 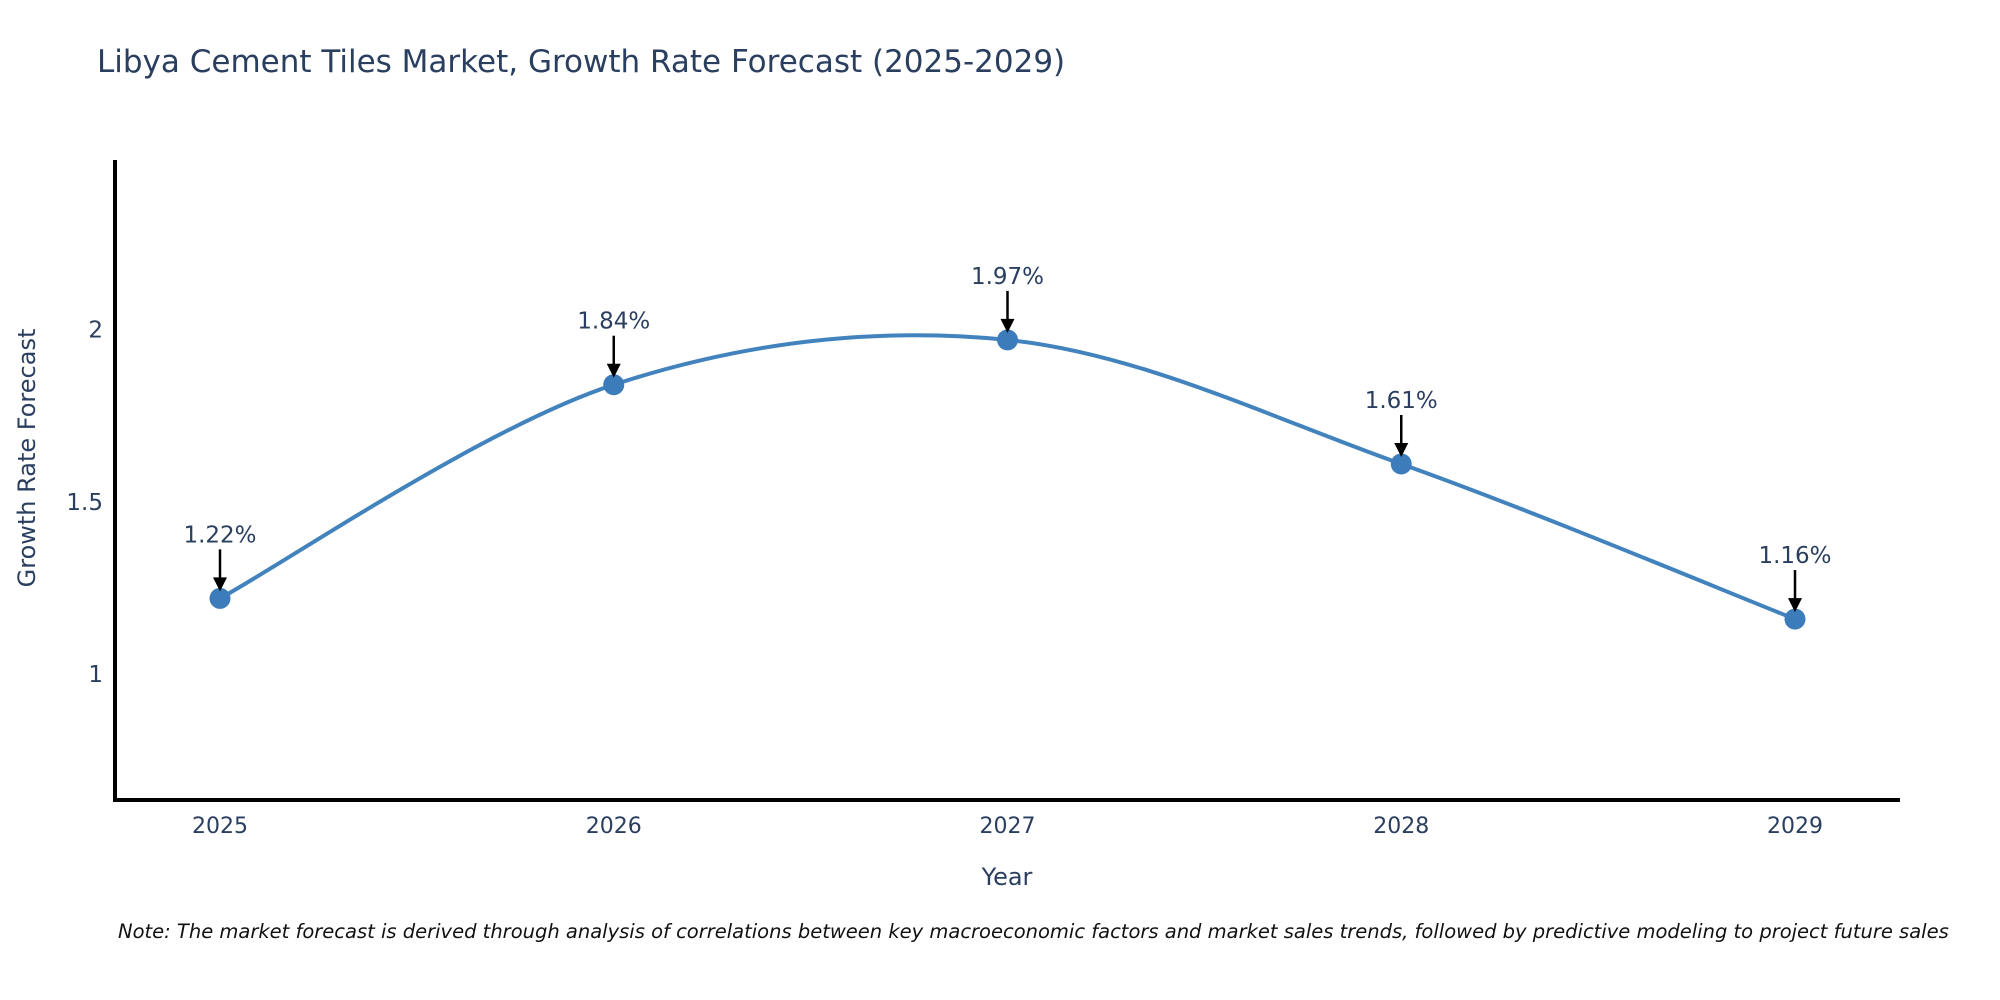 What do you see at coordinates (1007, 340) in the screenshot?
I see `data-point-2027` at bounding box center [1007, 340].